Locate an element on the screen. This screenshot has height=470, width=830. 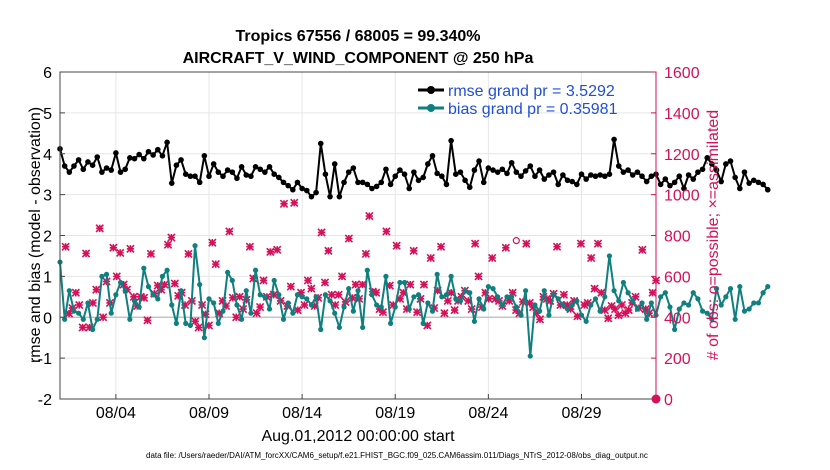
y-tick-label-right: 0 is located at coordinates (668, 400).